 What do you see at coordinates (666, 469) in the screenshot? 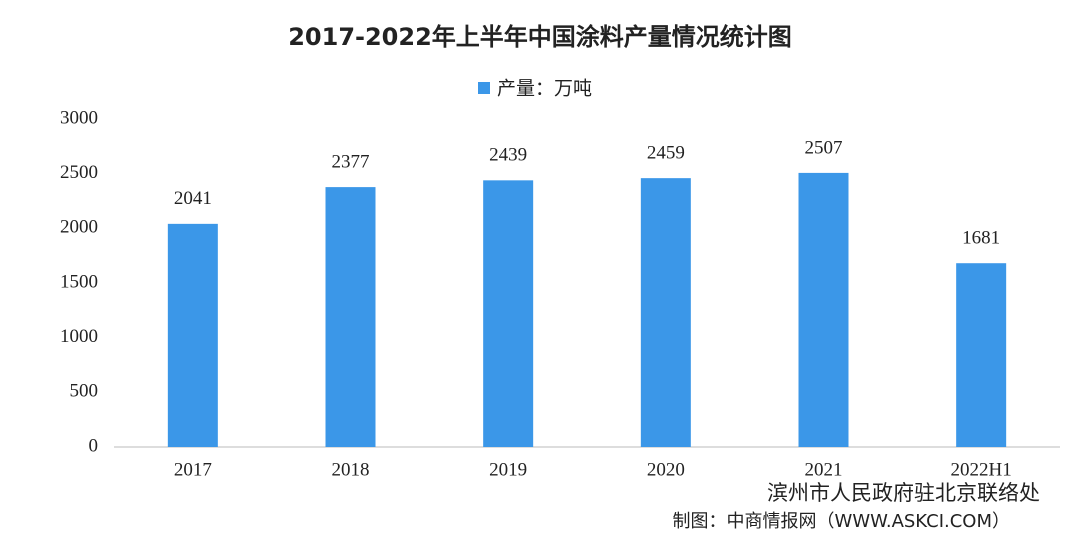
I see `x-tick-label: 2020` at bounding box center [666, 469].